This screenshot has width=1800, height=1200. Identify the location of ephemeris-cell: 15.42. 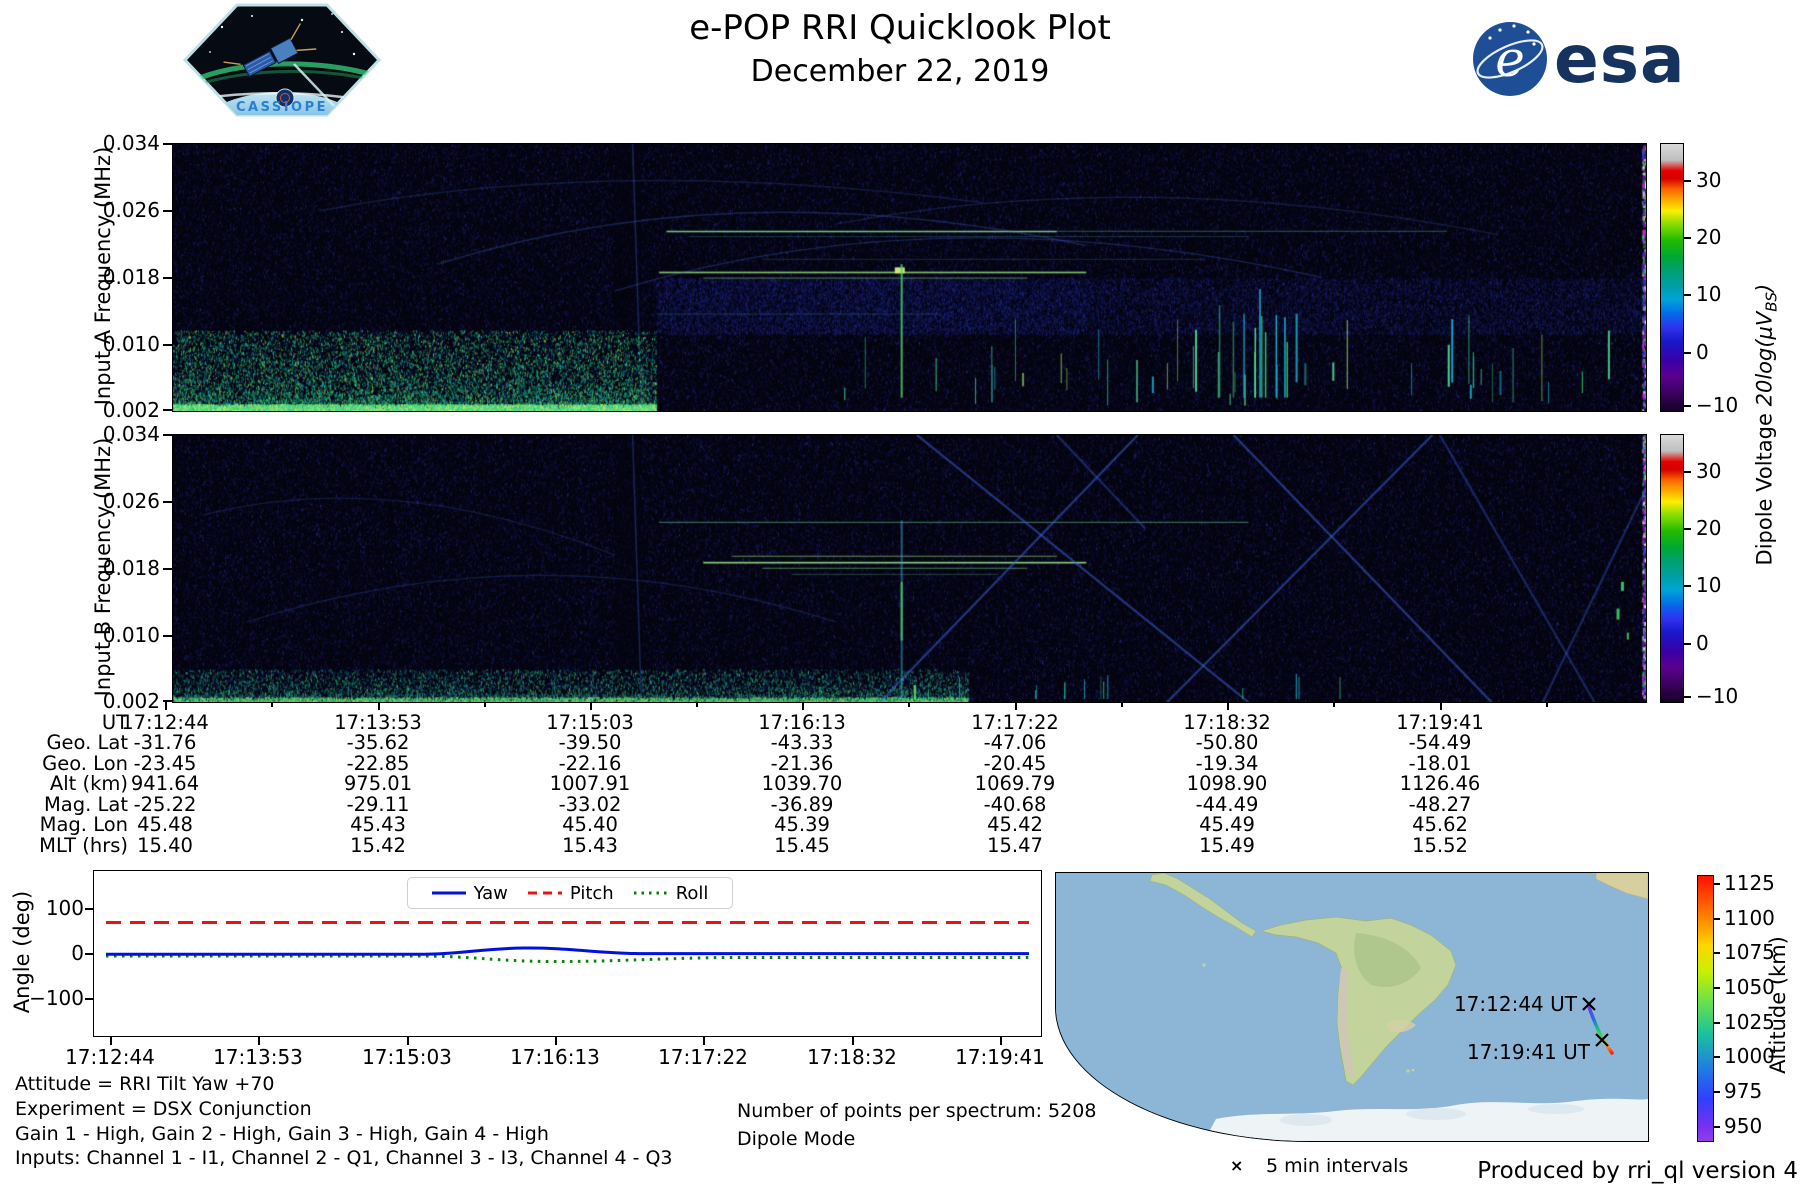
(378, 845).